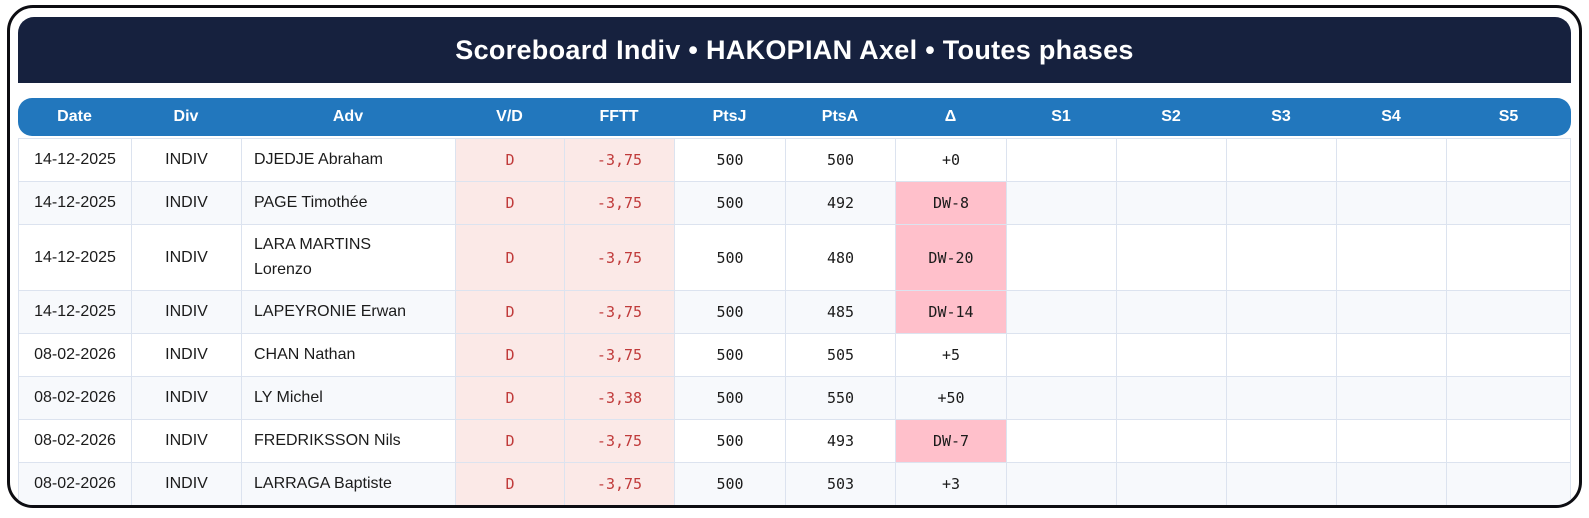  Describe the element at coordinates (840, 116) in the screenshot. I see `column-header-ptsa: PtsA` at that location.